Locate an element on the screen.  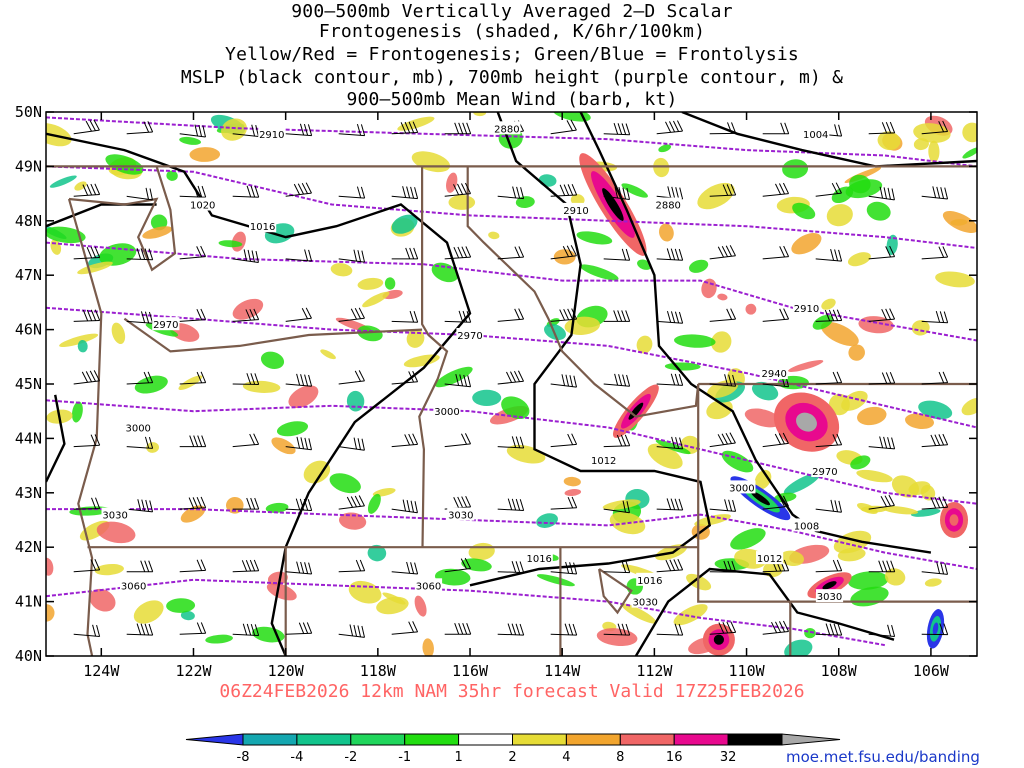
title-line-2: Frontogenesis (shaded, K/6hr/100km) is located at coordinates (512, 31).